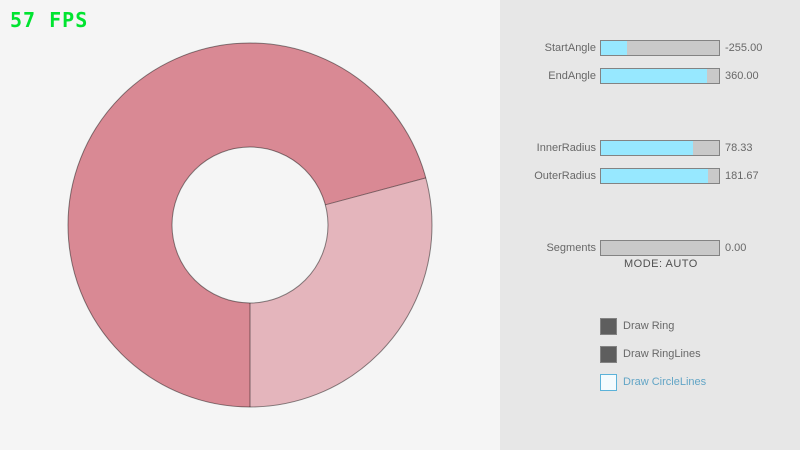  I want to click on slider-row-outerradius: OuterRadius 181.67, so click(650, 176).